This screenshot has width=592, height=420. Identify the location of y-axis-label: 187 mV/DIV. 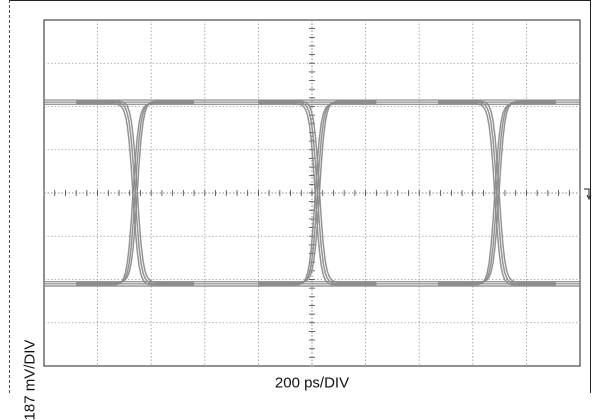
(30, 379).